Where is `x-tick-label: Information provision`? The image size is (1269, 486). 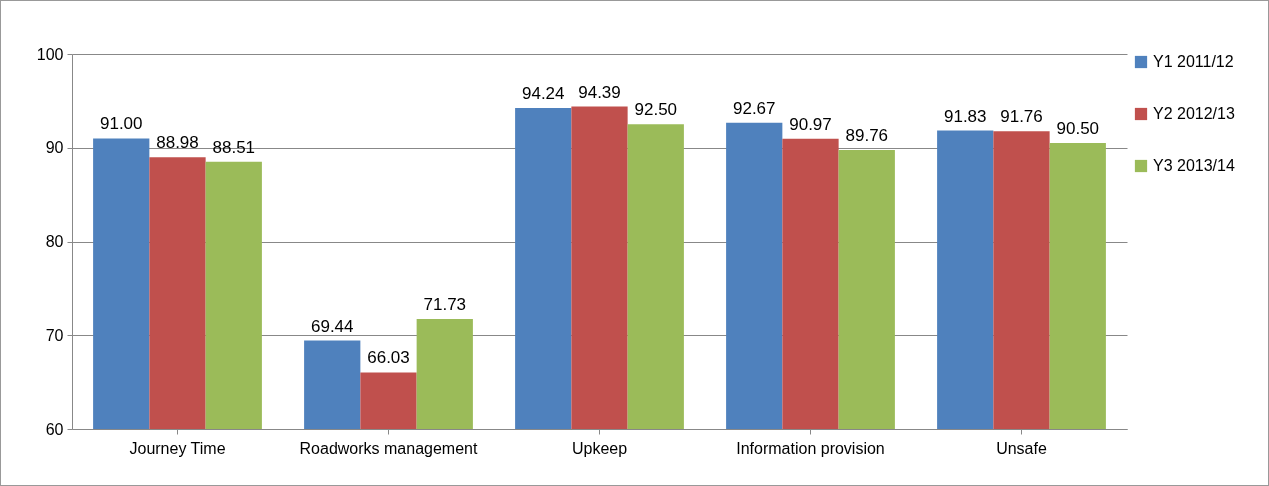
x-tick-label: Information provision is located at coordinates (810, 448).